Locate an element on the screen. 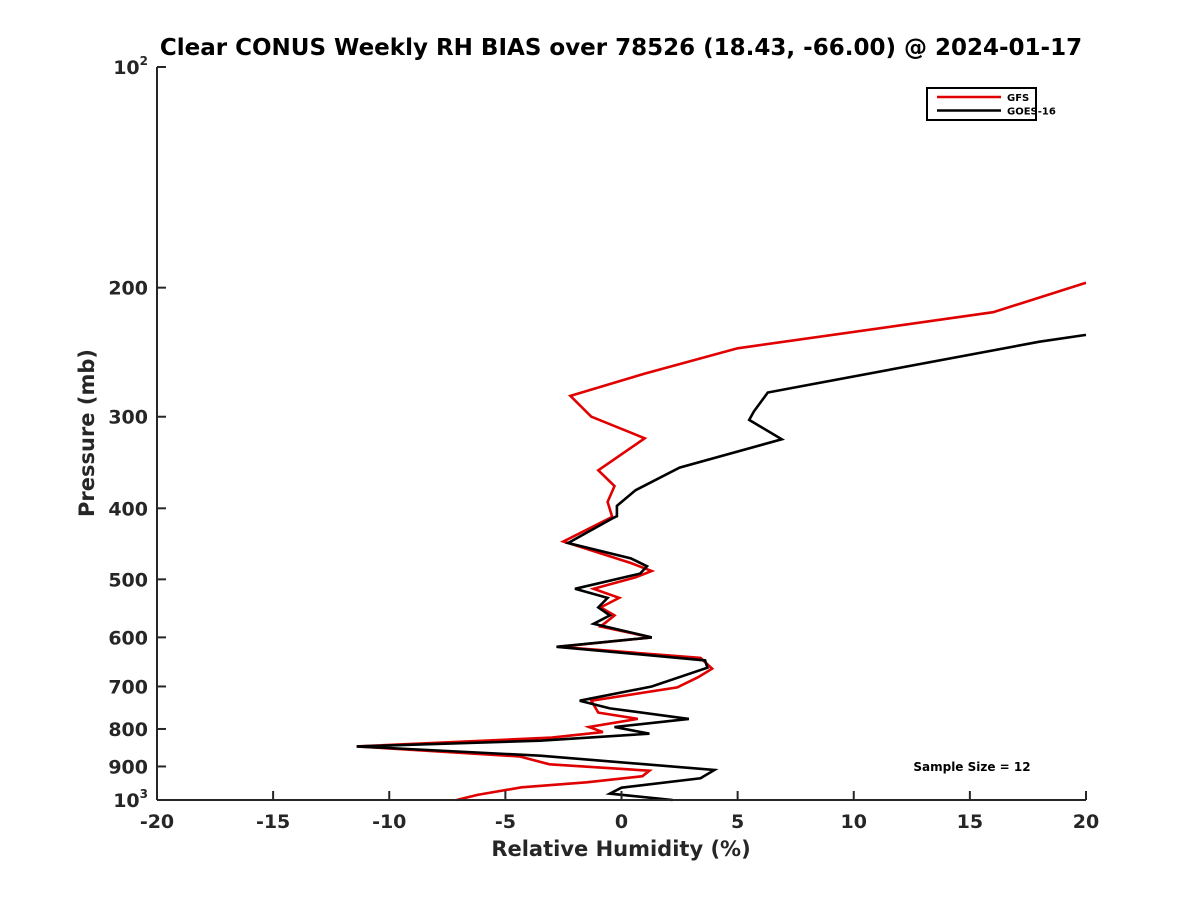 The image size is (1200, 900). x-tick-label: 0 is located at coordinates (621, 822).